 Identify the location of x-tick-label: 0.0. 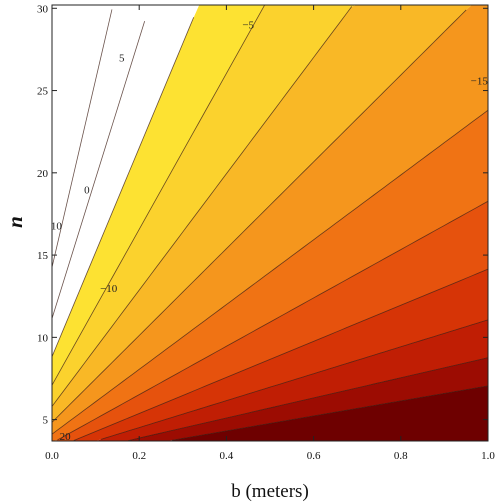
(52, 456).